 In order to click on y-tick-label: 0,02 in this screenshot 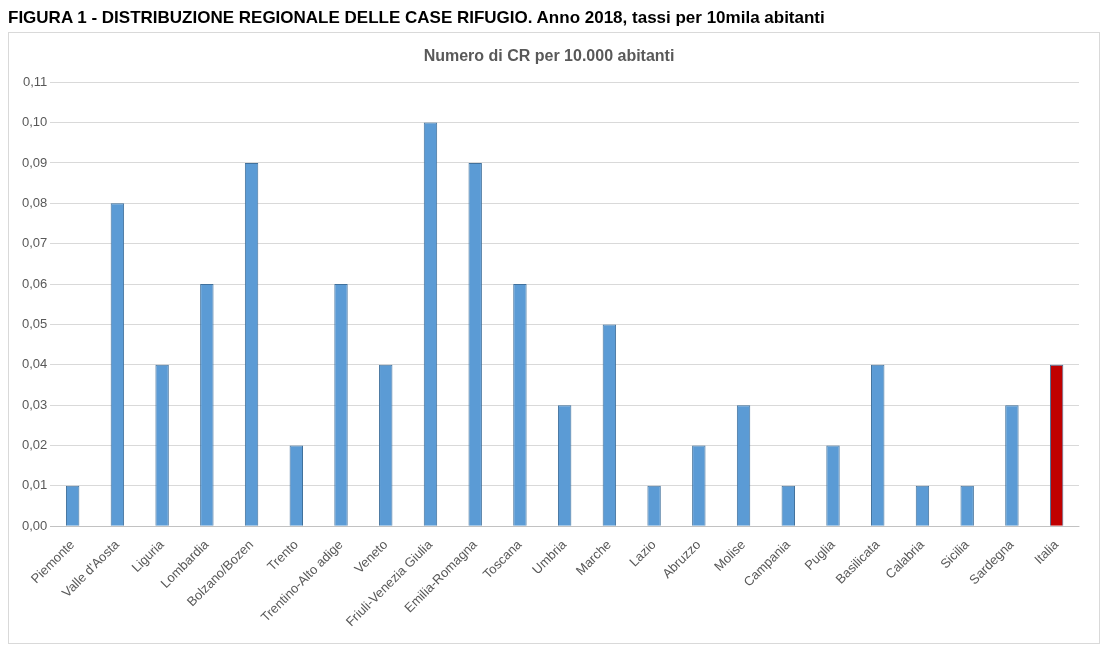, I will do `click(34, 445)`.